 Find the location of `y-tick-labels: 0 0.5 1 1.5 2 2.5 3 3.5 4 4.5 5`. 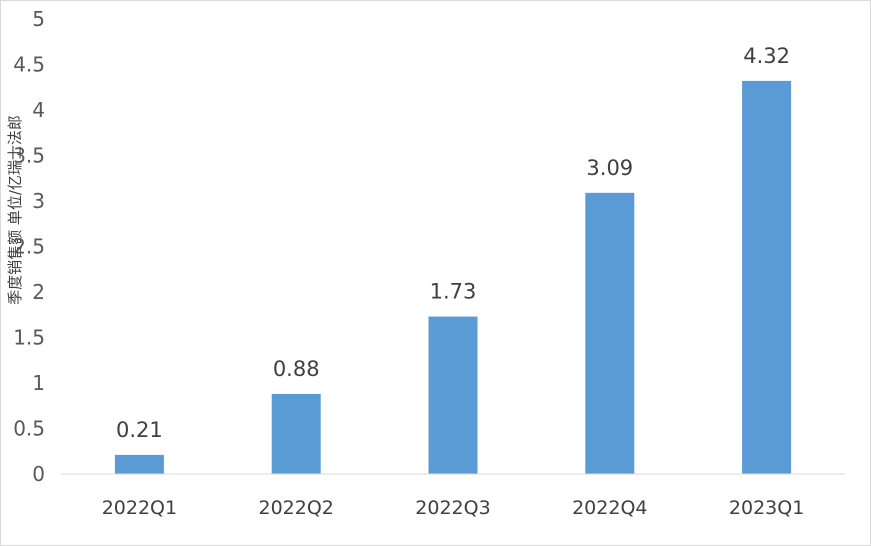

y-tick-labels: 0 0.5 1 1.5 2 2.5 3 3.5 4 4.5 5 is located at coordinates (29, 246).